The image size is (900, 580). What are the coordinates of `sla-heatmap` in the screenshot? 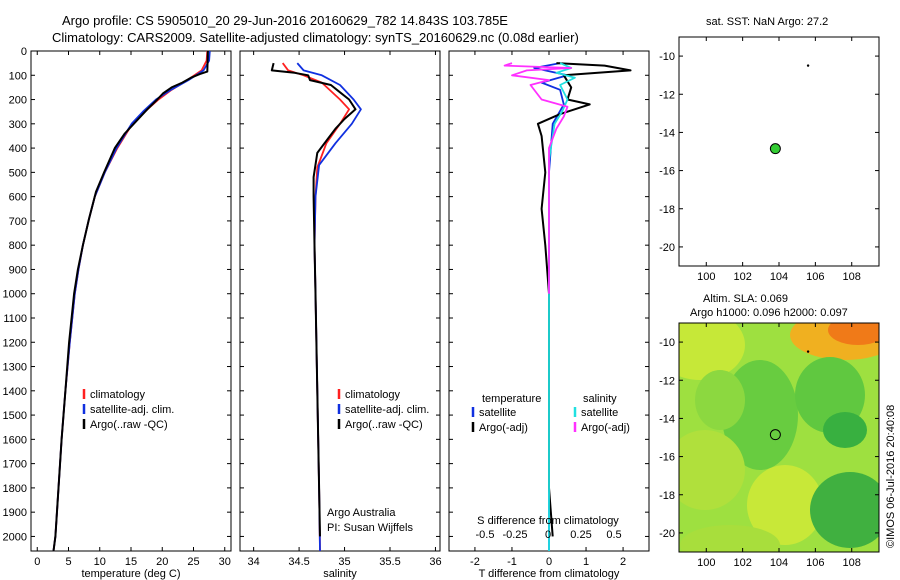 It's located at (779, 437).